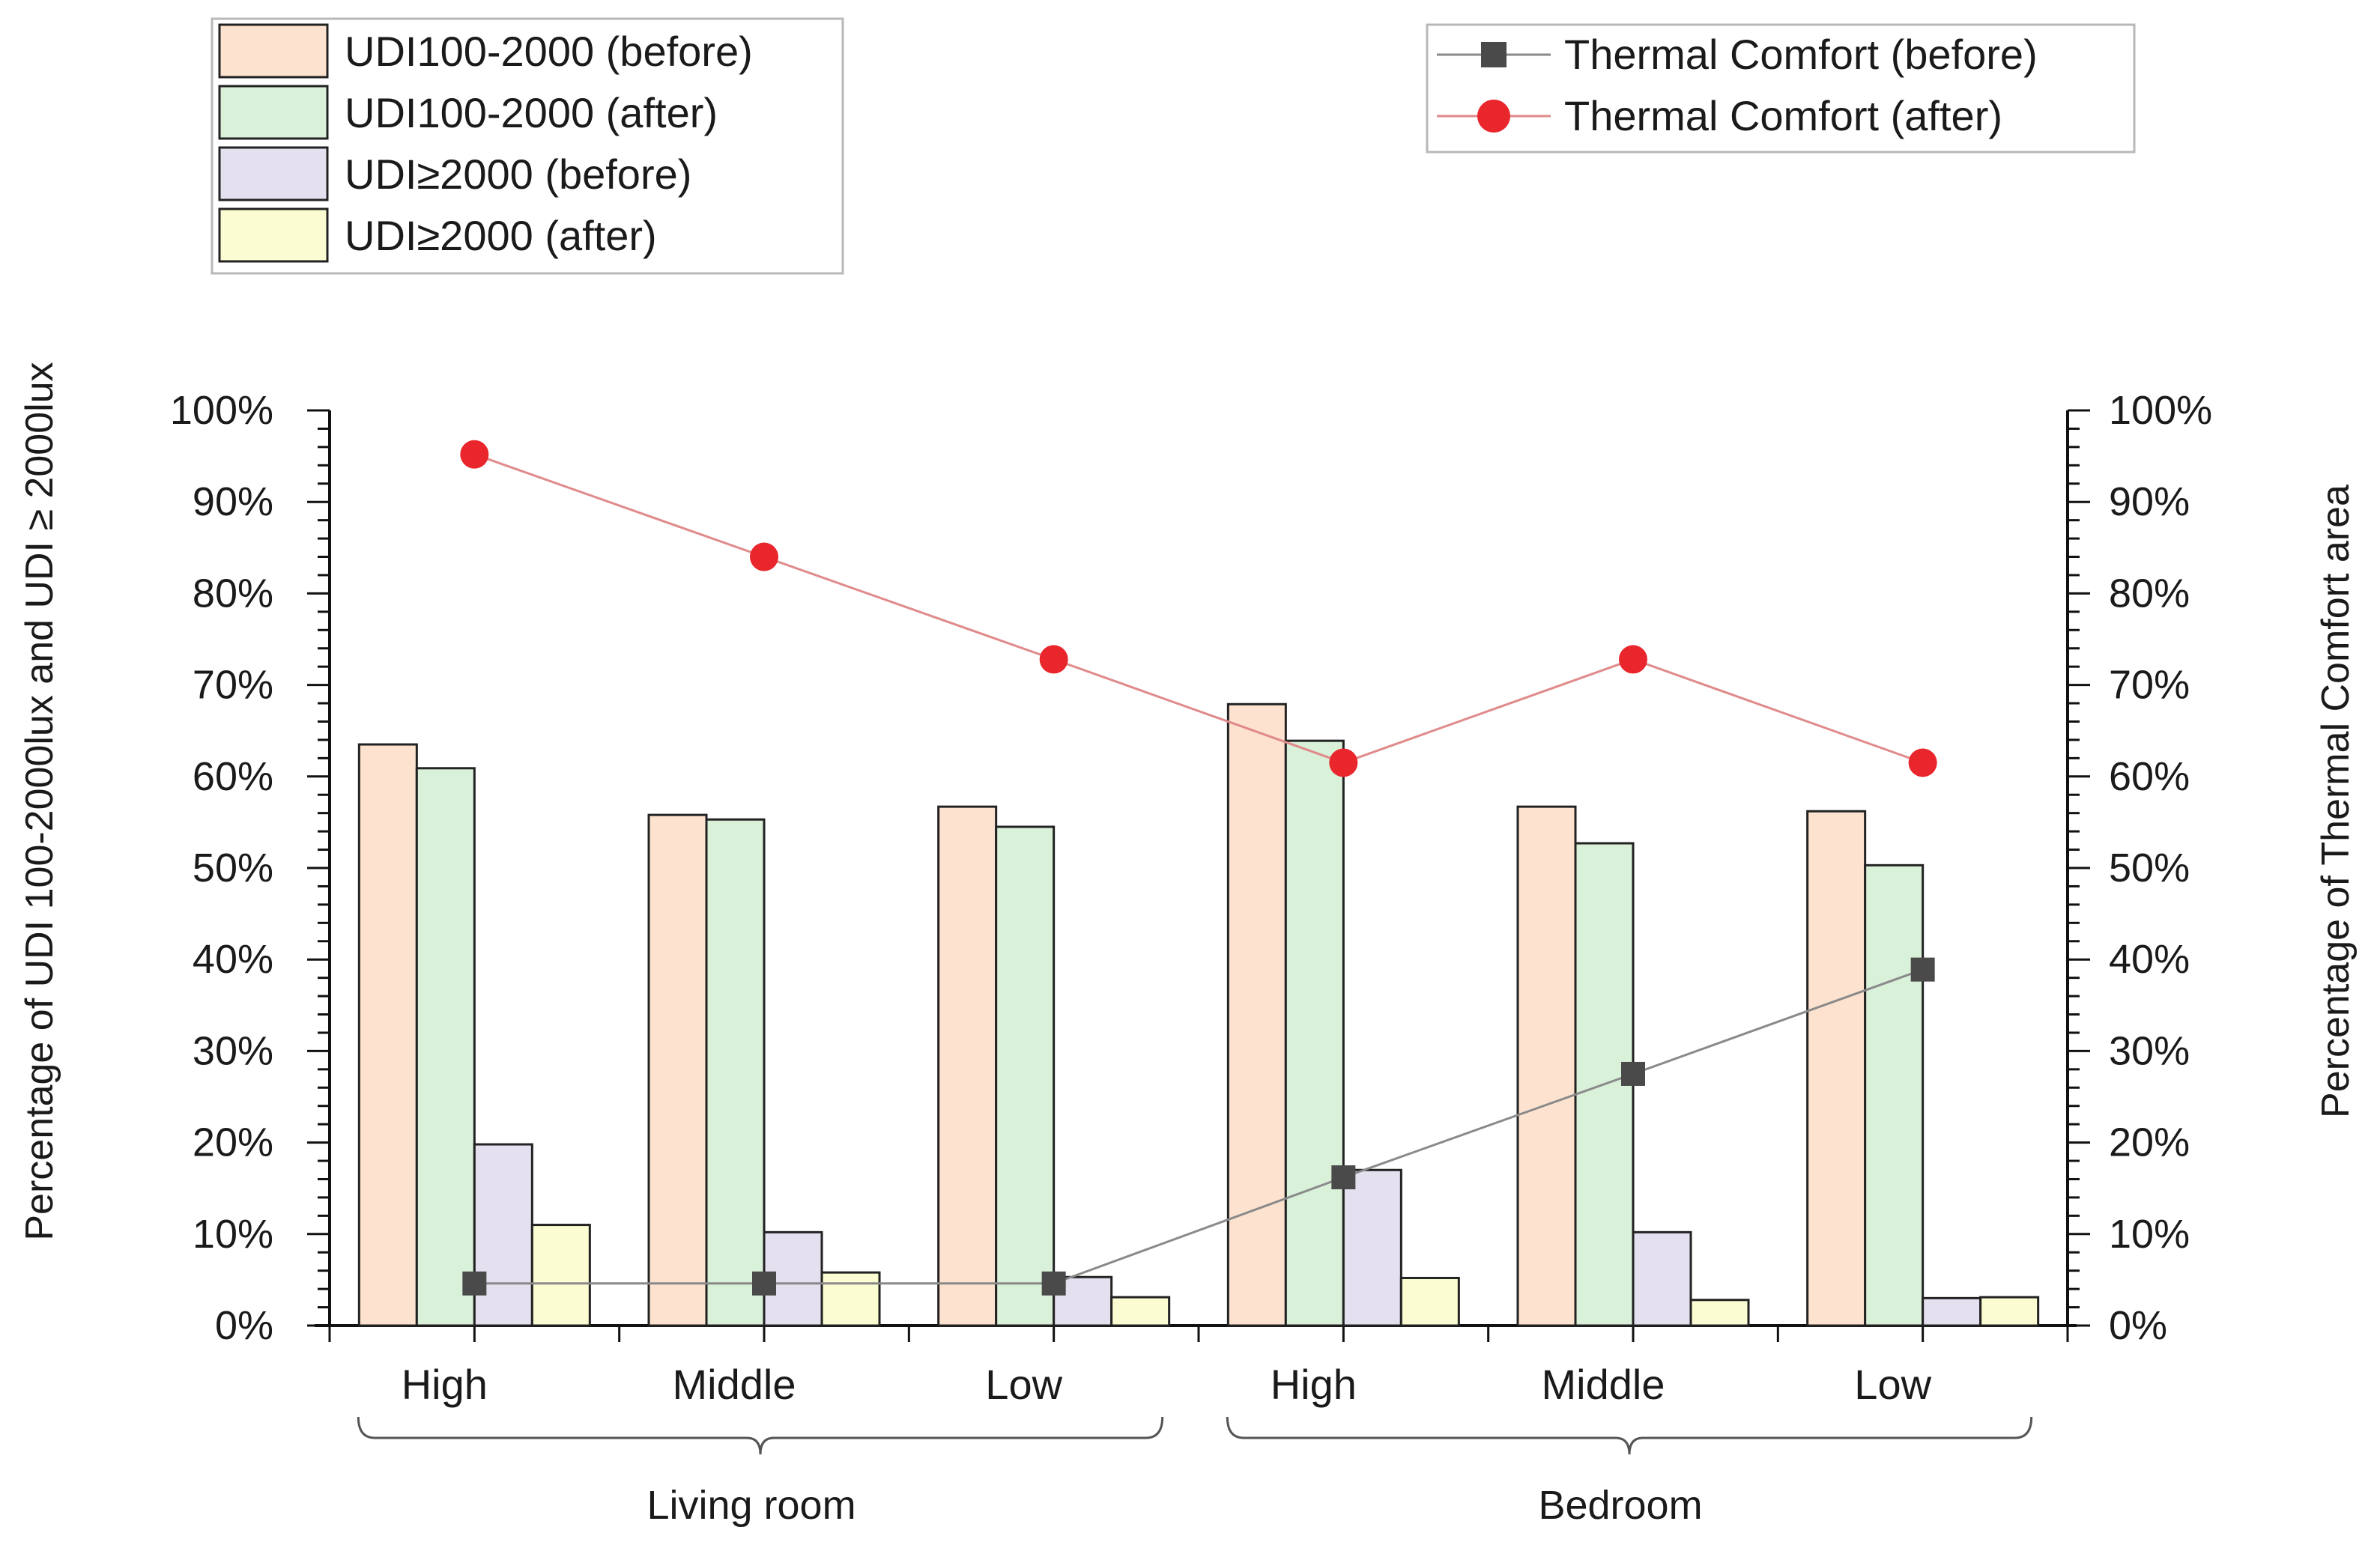  What do you see at coordinates (233, 1234) in the screenshot?
I see `y-left-tick-label: 10%` at bounding box center [233, 1234].